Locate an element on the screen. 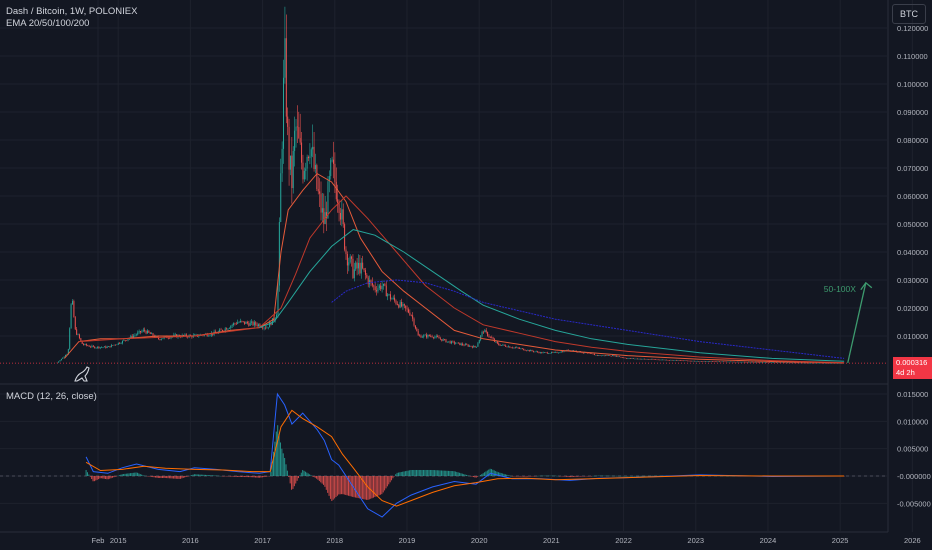 The image size is (932, 550). x-tick-label: 2017 is located at coordinates (262, 540).